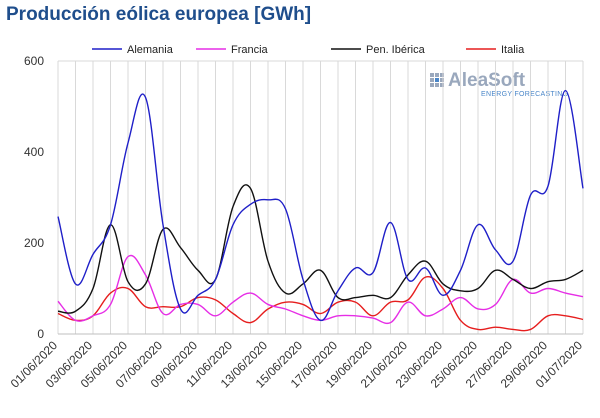 This screenshot has height=418, width=600. I want to click on legend-label-alemania: Alemania, so click(150, 50).